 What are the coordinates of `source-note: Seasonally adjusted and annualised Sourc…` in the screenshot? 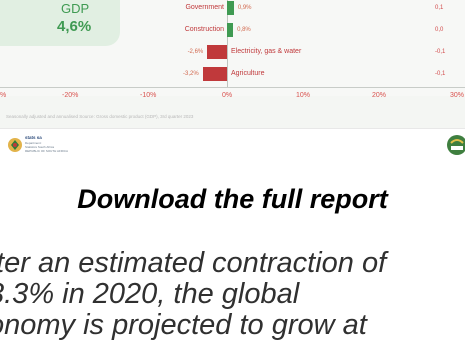 It's located at (100, 116).